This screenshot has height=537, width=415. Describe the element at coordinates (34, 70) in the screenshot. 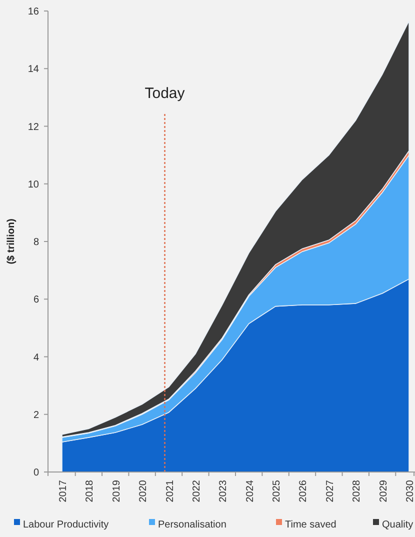

I see `y-tick-label: 14` at that location.